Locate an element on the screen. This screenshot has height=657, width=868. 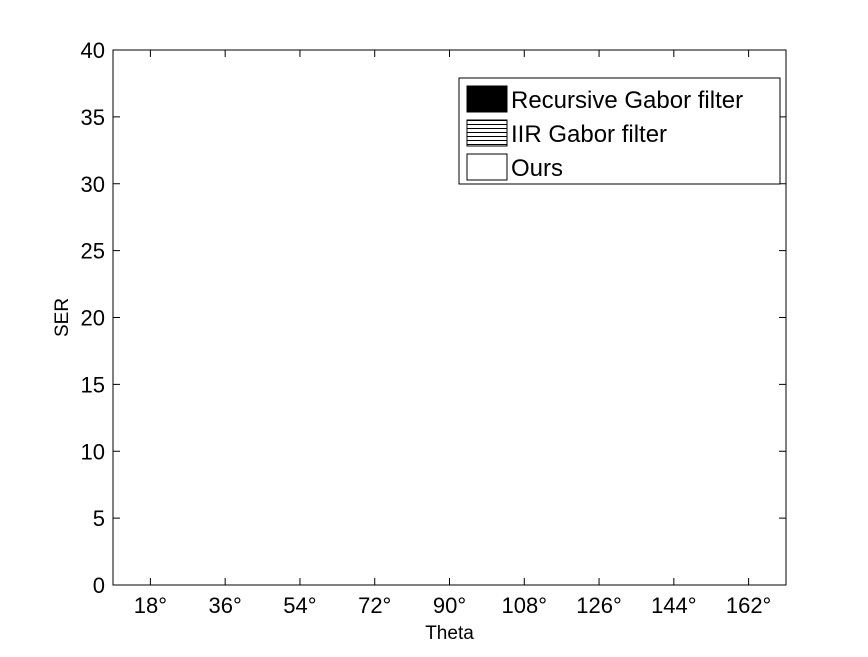
legend-box is located at coordinates (619, 131).